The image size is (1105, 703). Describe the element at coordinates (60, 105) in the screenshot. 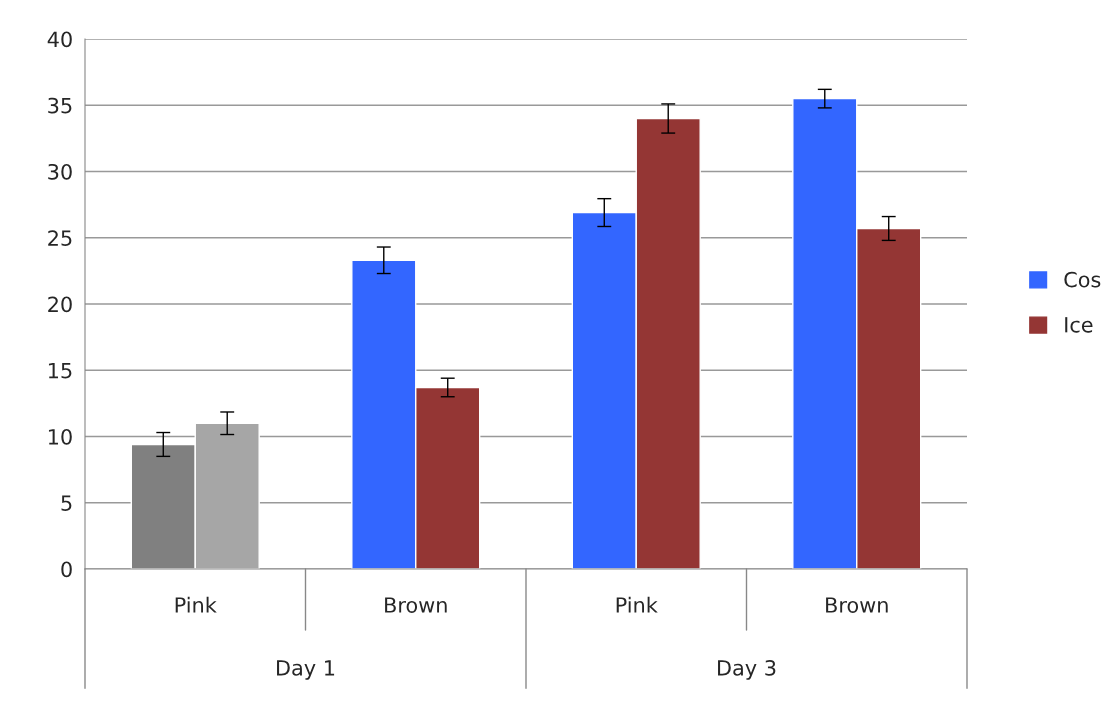

I see `y-tick-label: 35` at that location.